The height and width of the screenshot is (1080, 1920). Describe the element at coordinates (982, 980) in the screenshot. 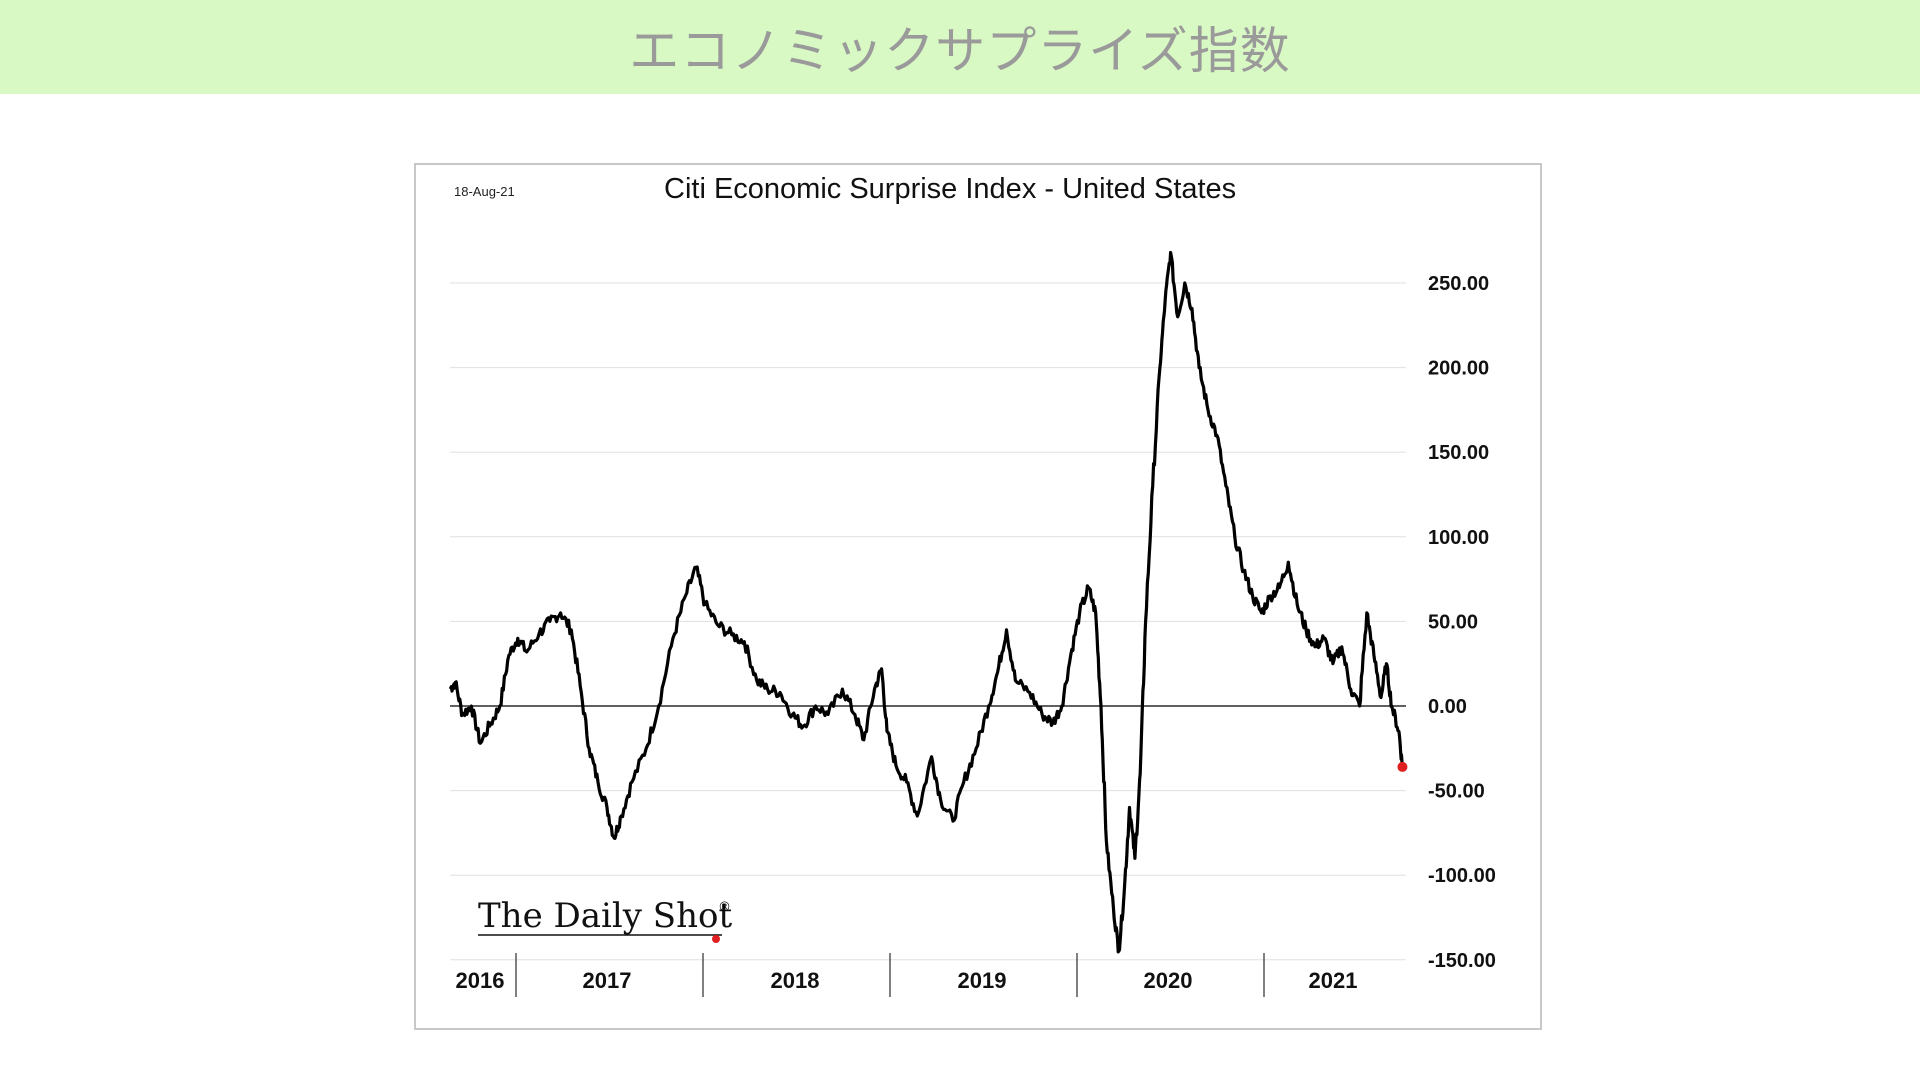

I see `x-tick-label: 2019` at that location.